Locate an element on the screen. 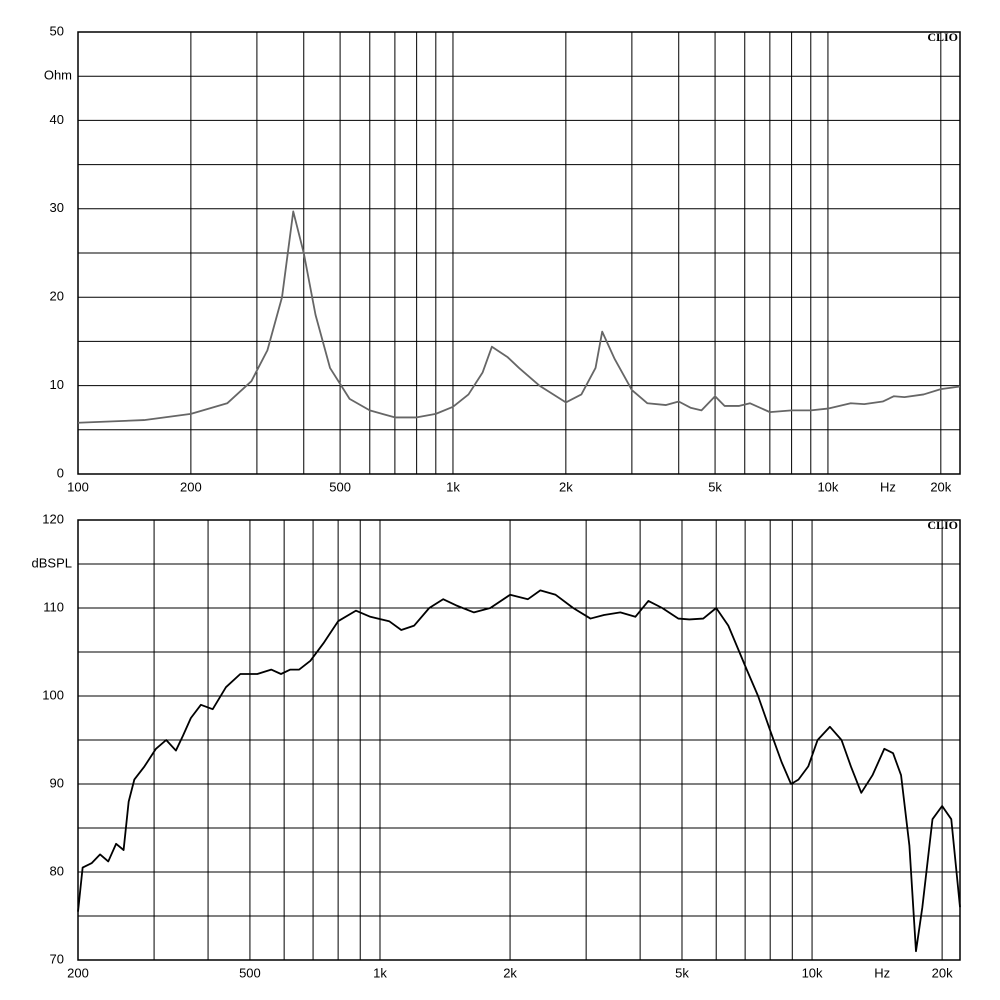 The width and height of the screenshot is (1000, 1000). y-tick-label: 80 is located at coordinates (57, 870).